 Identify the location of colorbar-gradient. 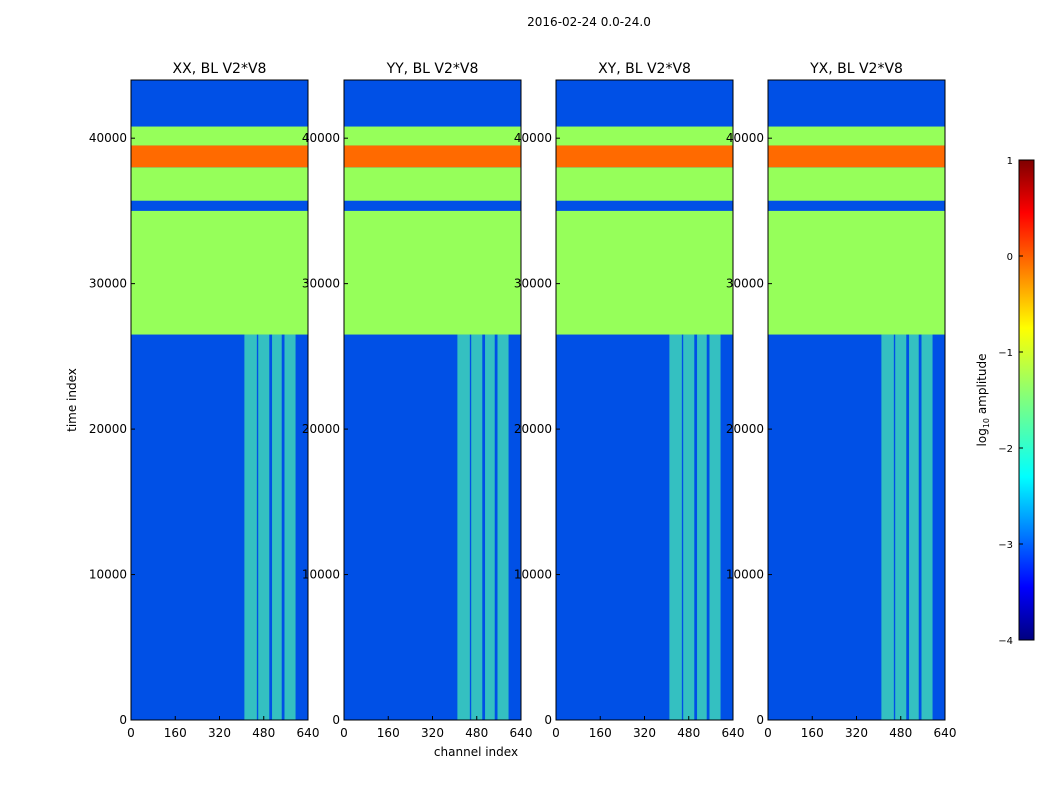
(1026, 400).